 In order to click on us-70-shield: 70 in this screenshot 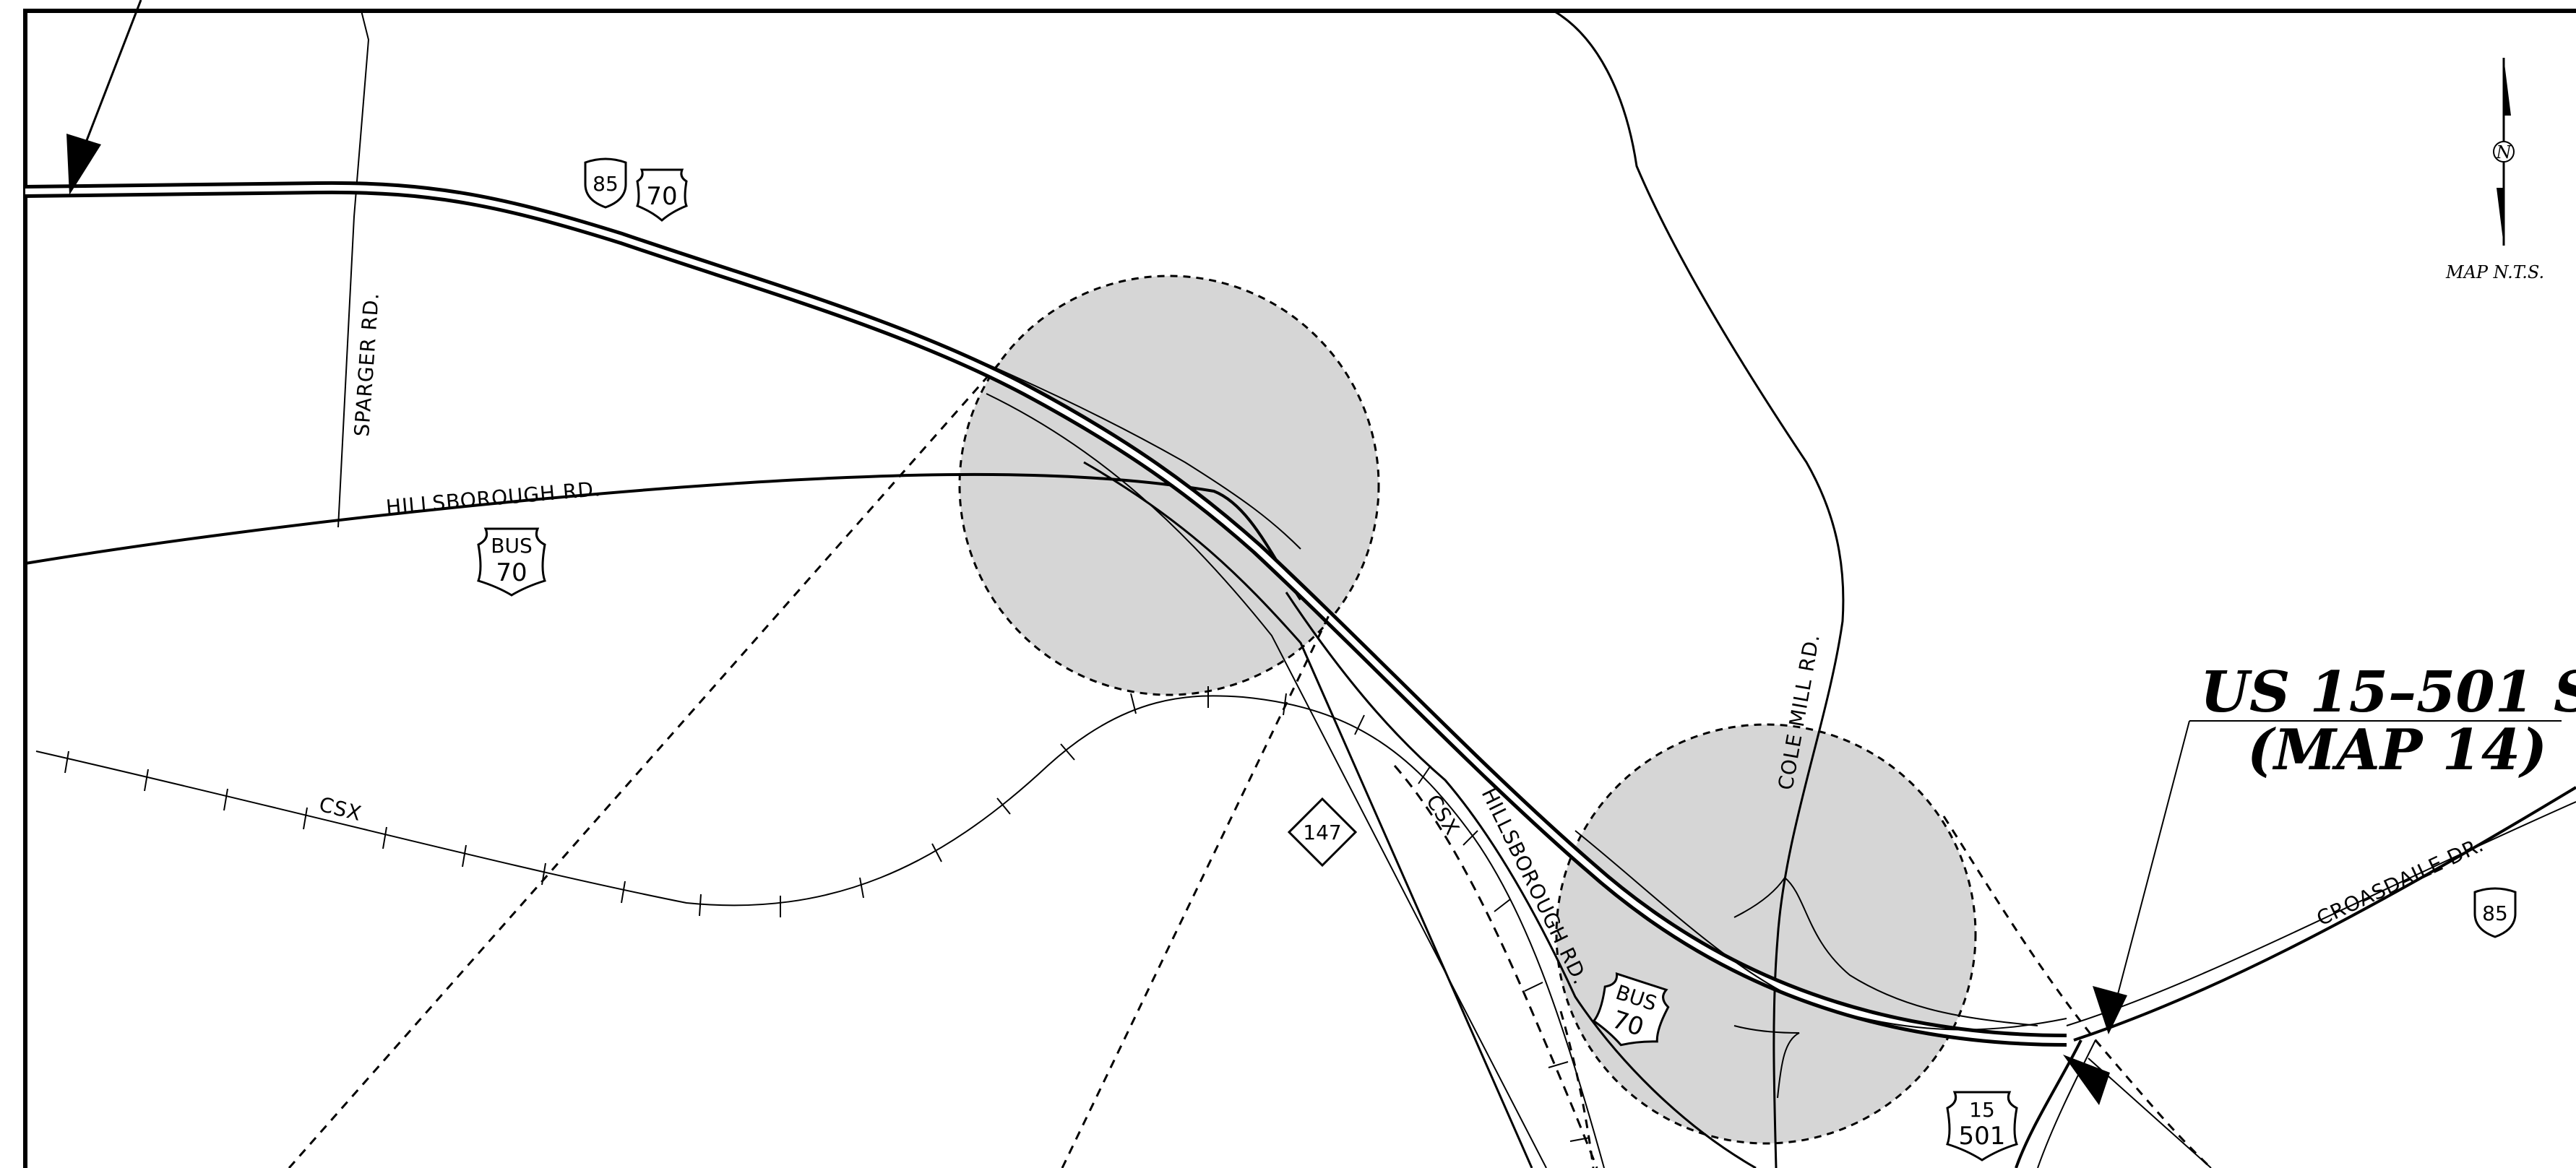, I will do `click(662, 195)`.